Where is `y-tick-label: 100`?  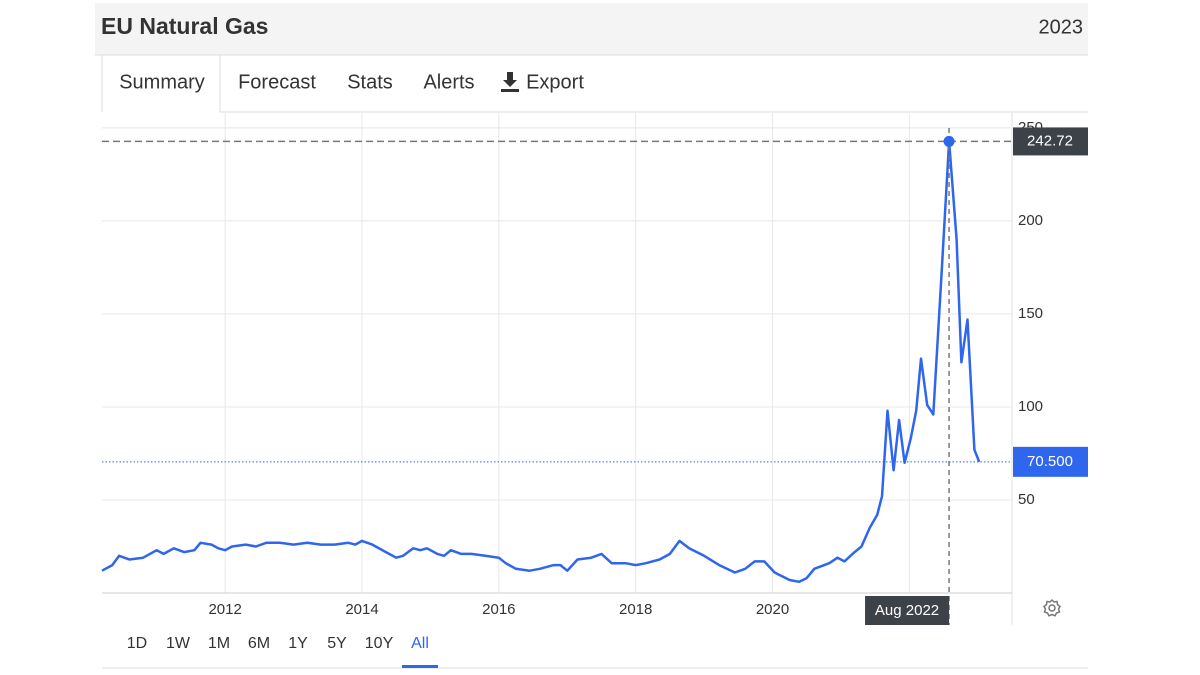
y-tick-label: 100 is located at coordinates (1030, 406).